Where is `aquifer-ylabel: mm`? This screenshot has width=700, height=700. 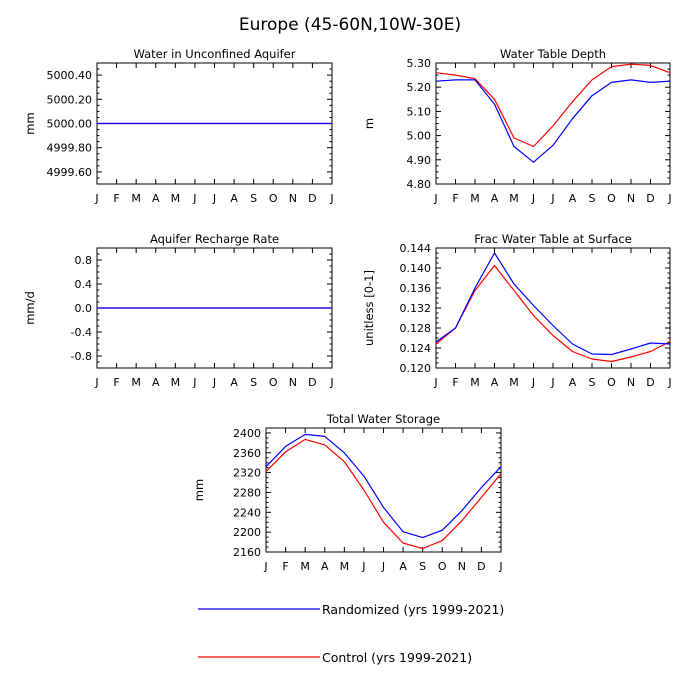 aquifer-ylabel: mm is located at coordinates (30, 123).